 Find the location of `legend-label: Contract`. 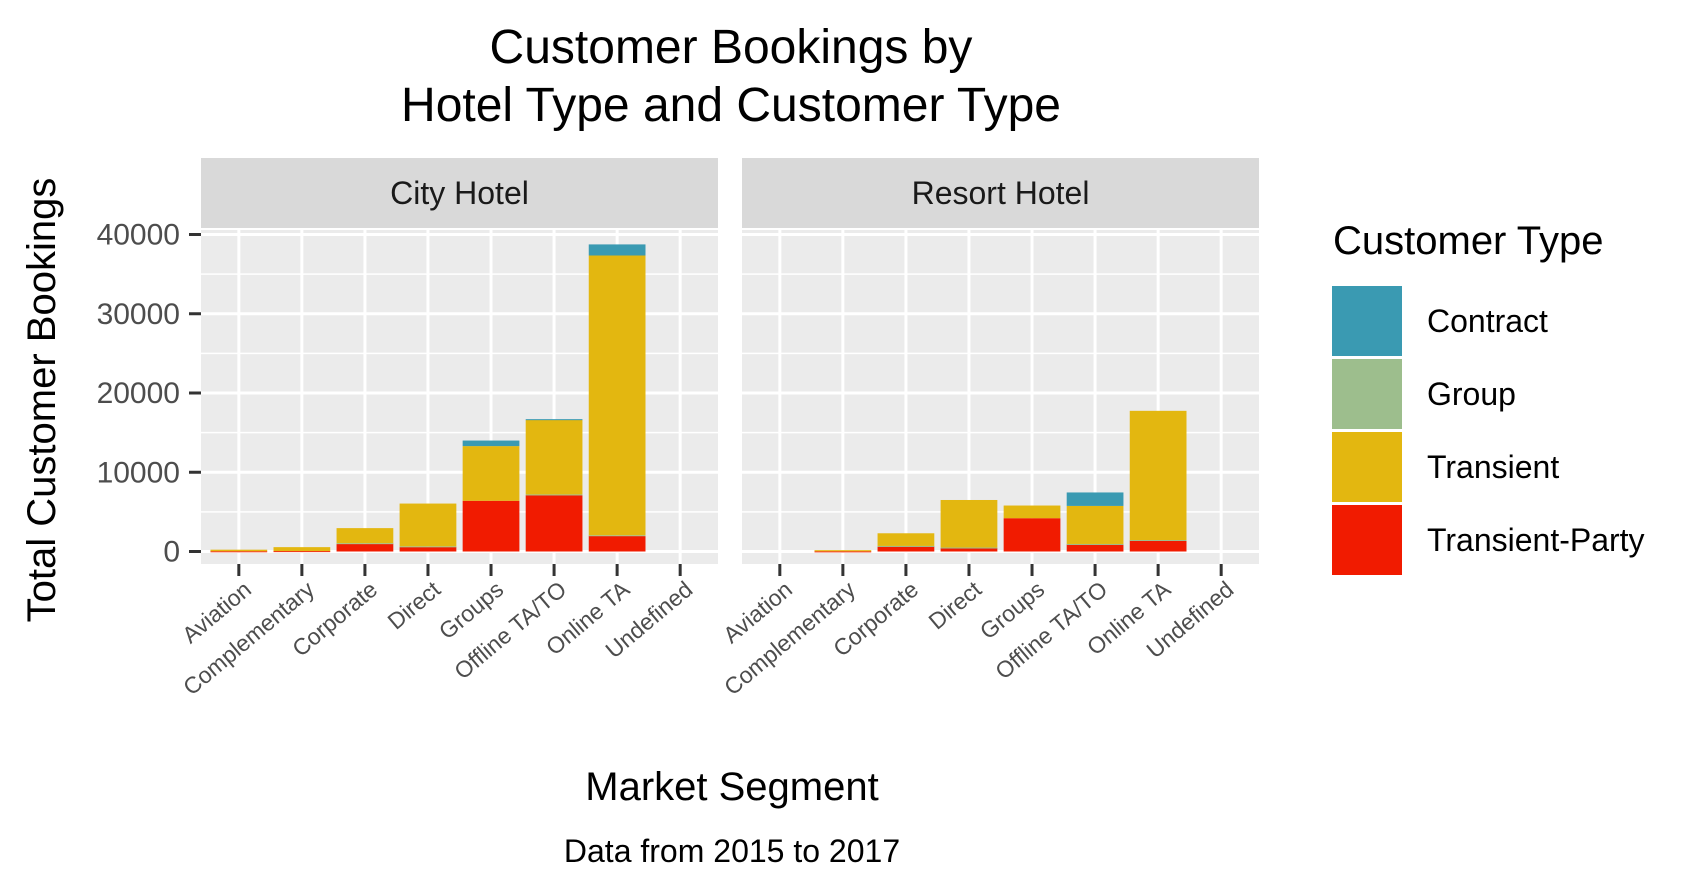

legend-label: Contract is located at coordinates (1487, 321).